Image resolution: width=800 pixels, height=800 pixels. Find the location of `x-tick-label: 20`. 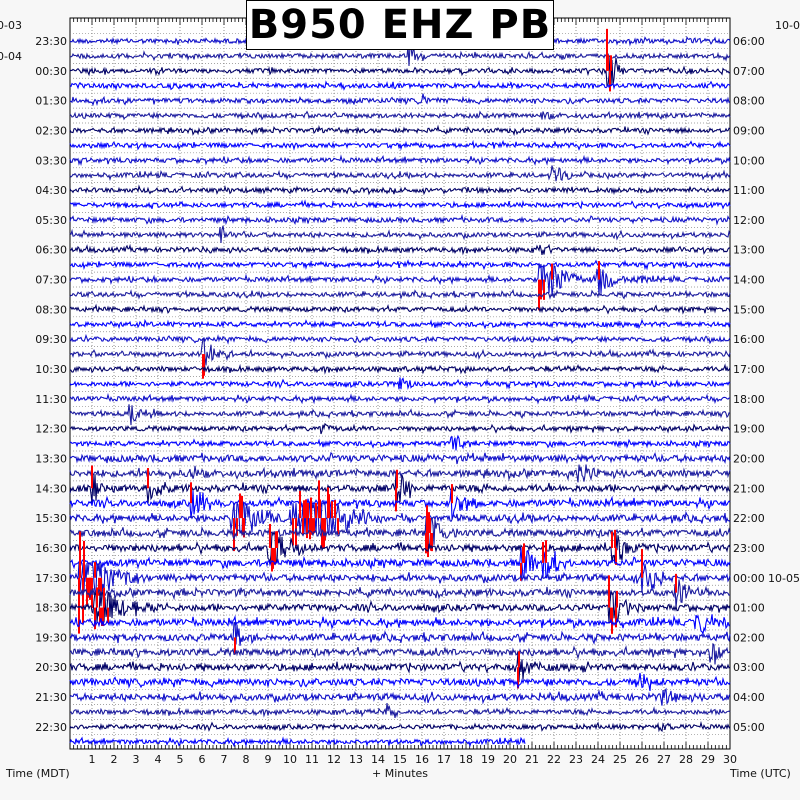

x-tick-label: 20 is located at coordinates (510, 759).